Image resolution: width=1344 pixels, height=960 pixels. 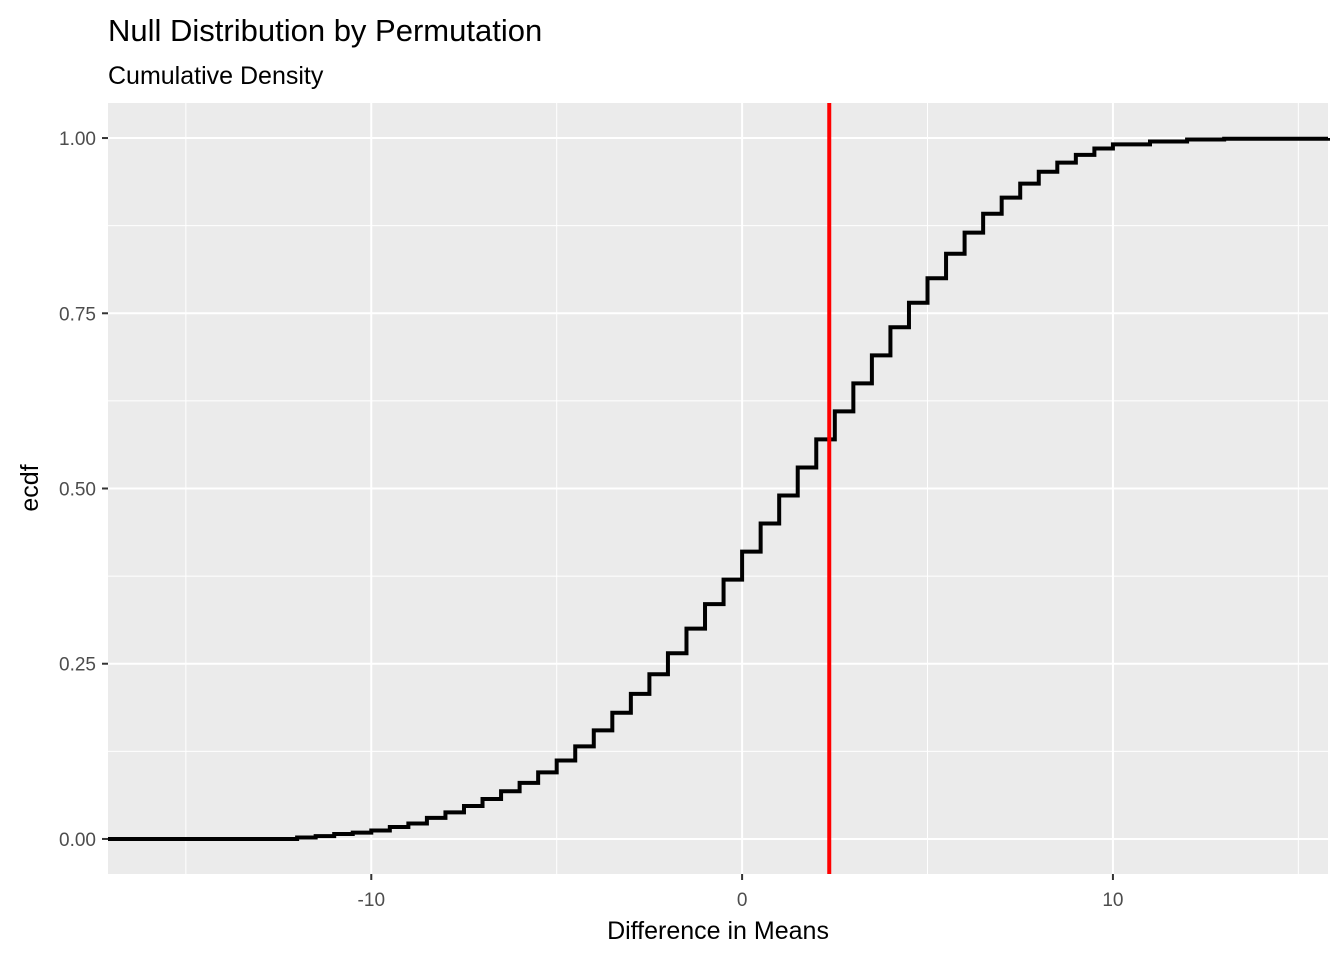 I want to click on x-axis: -10 0 10, so click(x=740, y=892).